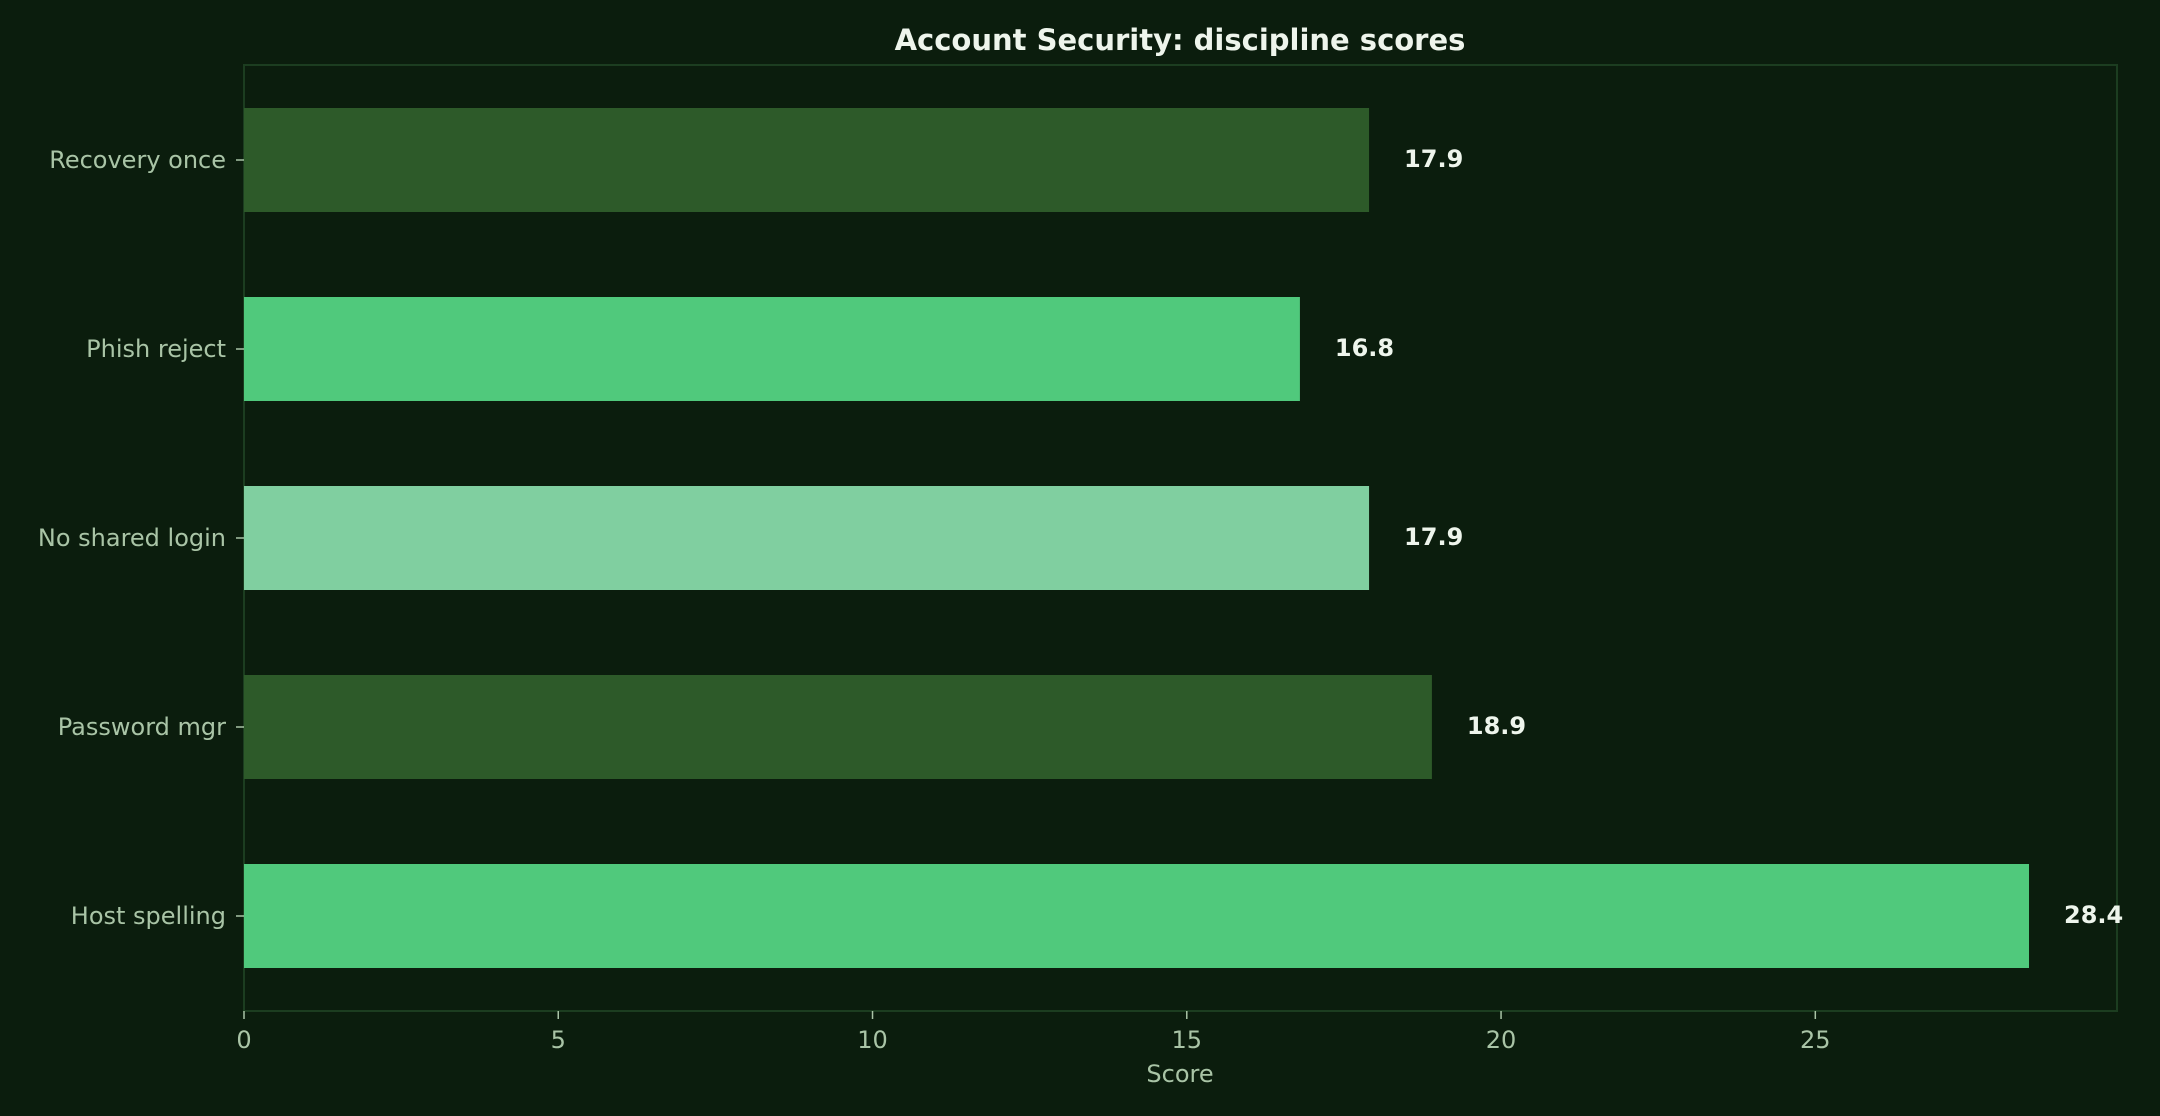 This screenshot has width=2160, height=1116. Describe the element at coordinates (148, 916) in the screenshot. I see `category-label-4: Host spelling` at that location.